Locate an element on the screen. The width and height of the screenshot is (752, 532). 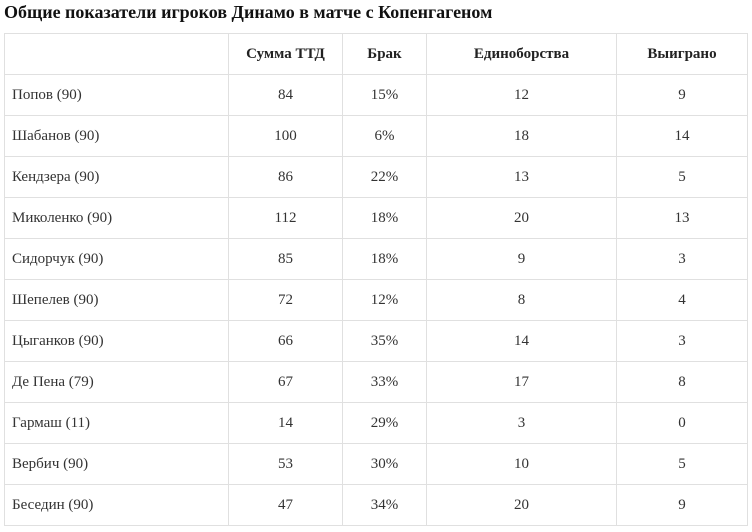
ttd-sum-cell: 100 is located at coordinates (285, 136).